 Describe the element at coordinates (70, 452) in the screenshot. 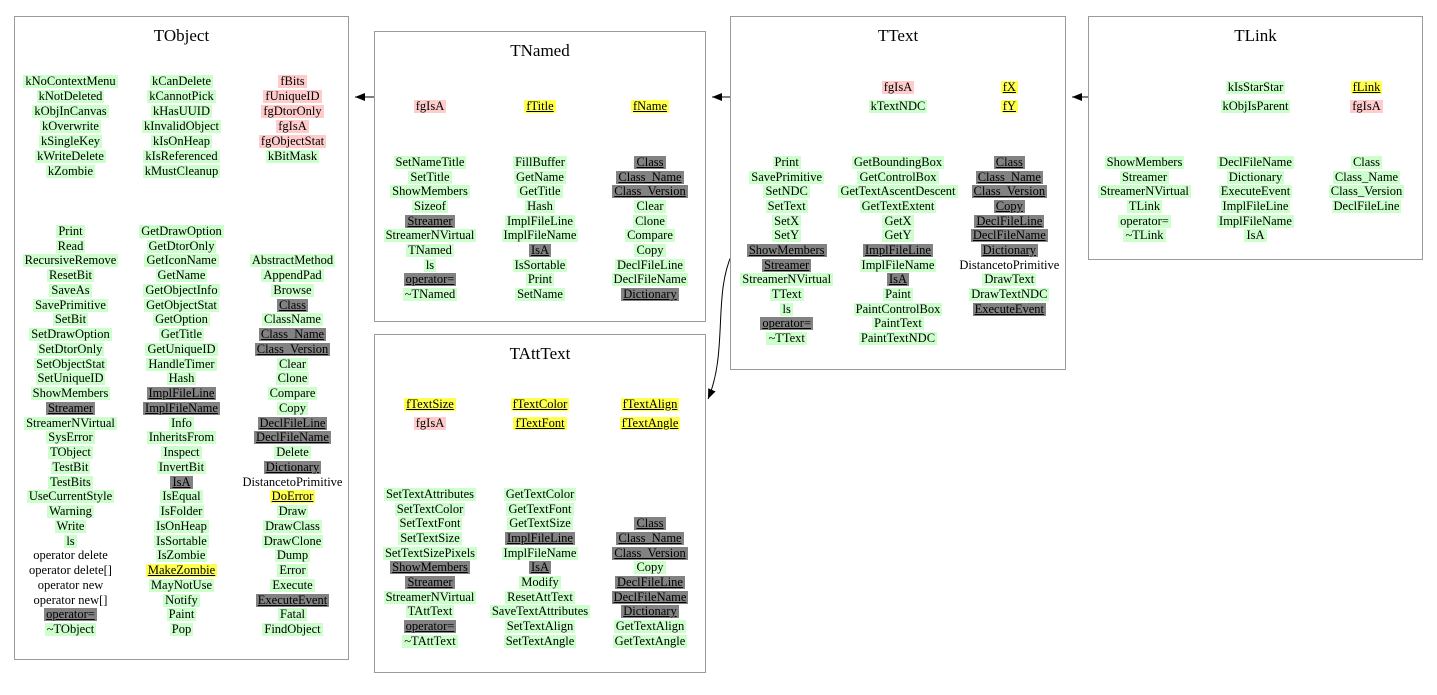

I see `member-tobject: TObject` at that location.